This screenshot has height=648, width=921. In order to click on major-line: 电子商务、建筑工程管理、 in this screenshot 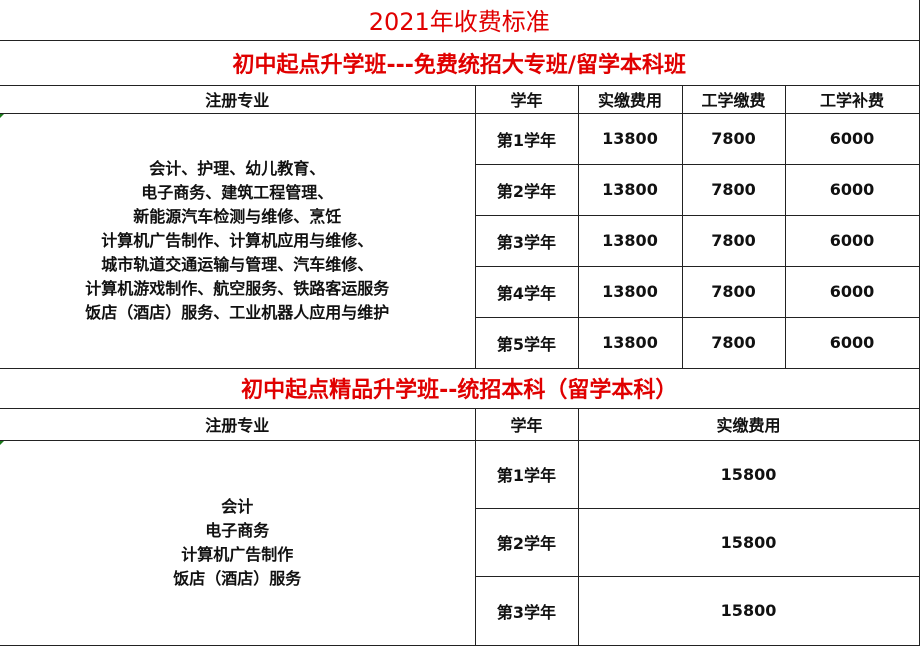, I will do `click(237, 192)`.